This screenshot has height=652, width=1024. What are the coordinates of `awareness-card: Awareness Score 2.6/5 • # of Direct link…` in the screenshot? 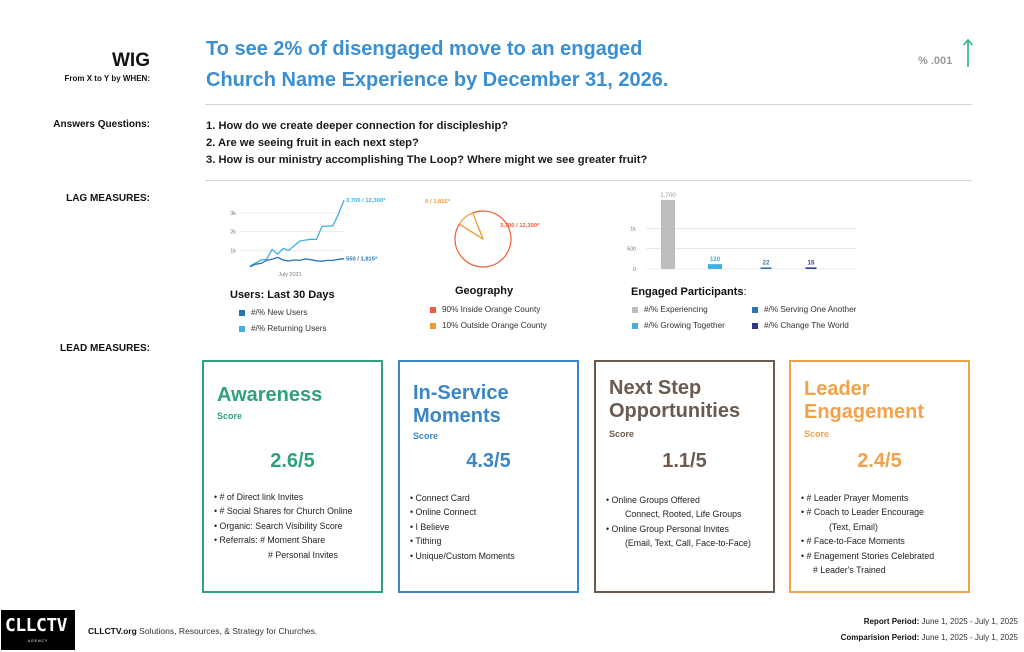 It's located at (292, 476).